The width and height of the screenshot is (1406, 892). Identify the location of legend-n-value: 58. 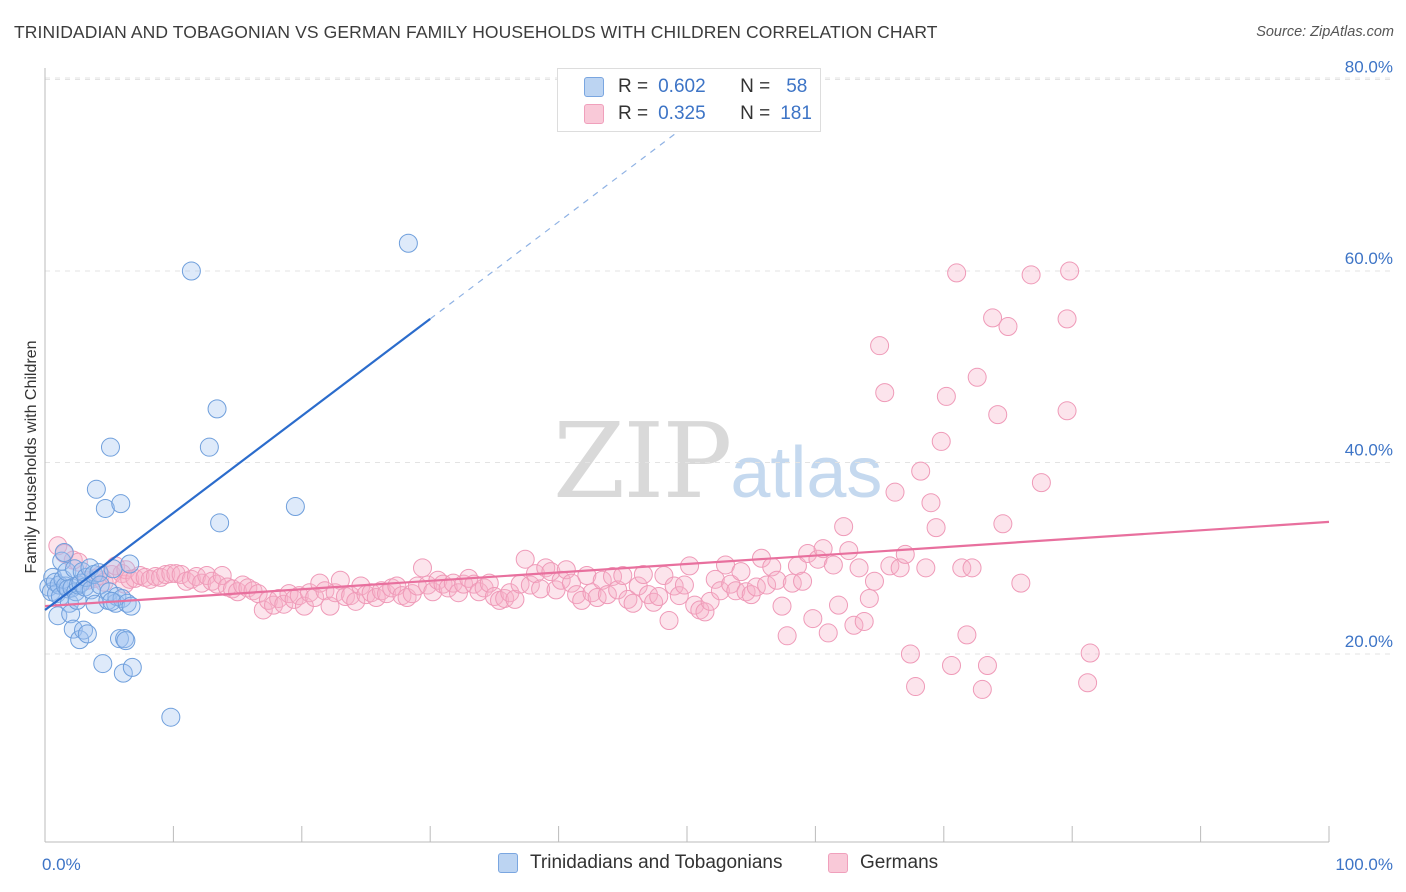
(797, 86).